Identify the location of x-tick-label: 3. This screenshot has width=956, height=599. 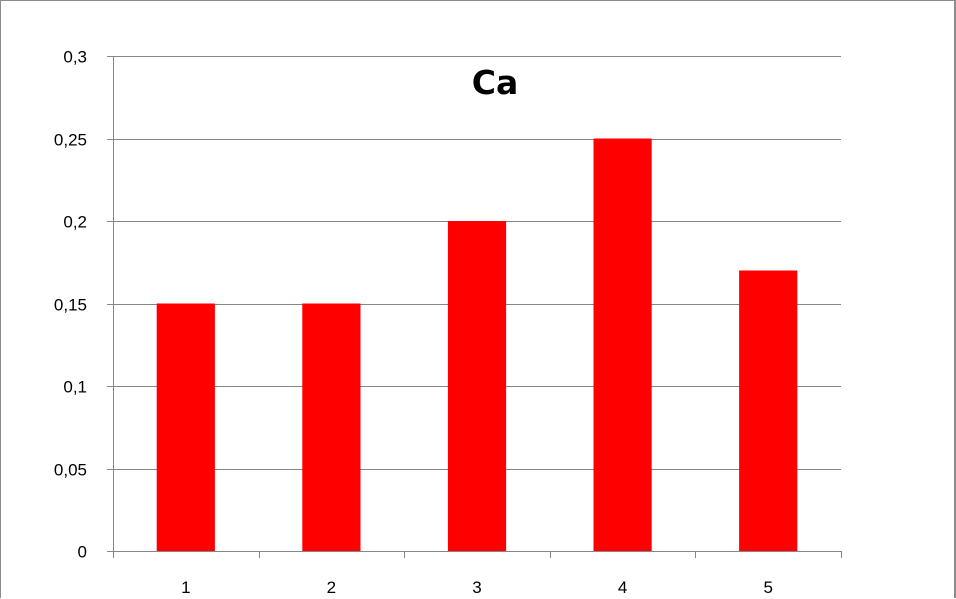
(476, 587).